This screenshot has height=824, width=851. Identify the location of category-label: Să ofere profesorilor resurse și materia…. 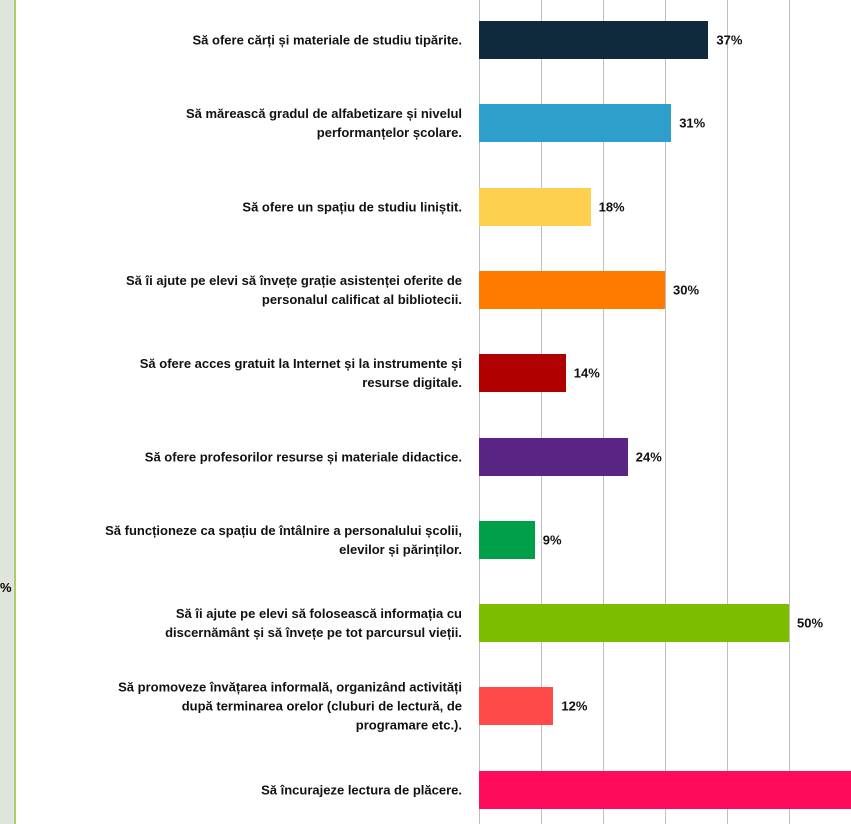
(303, 456).